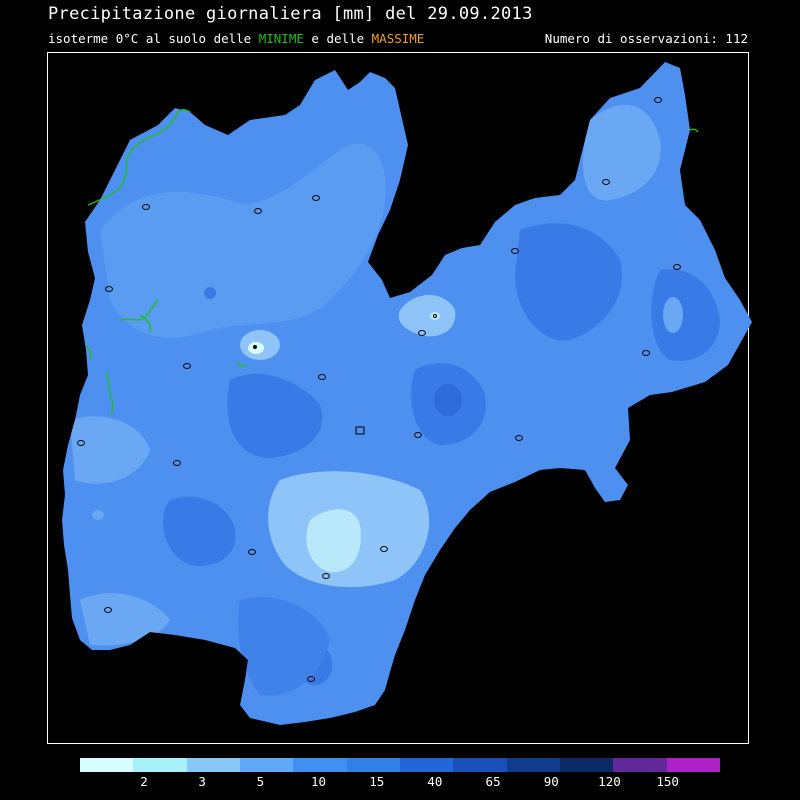 The width and height of the screenshot is (800, 800). I want to click on observation-count-label: Numero di osservazioni:, so click(631, 38).